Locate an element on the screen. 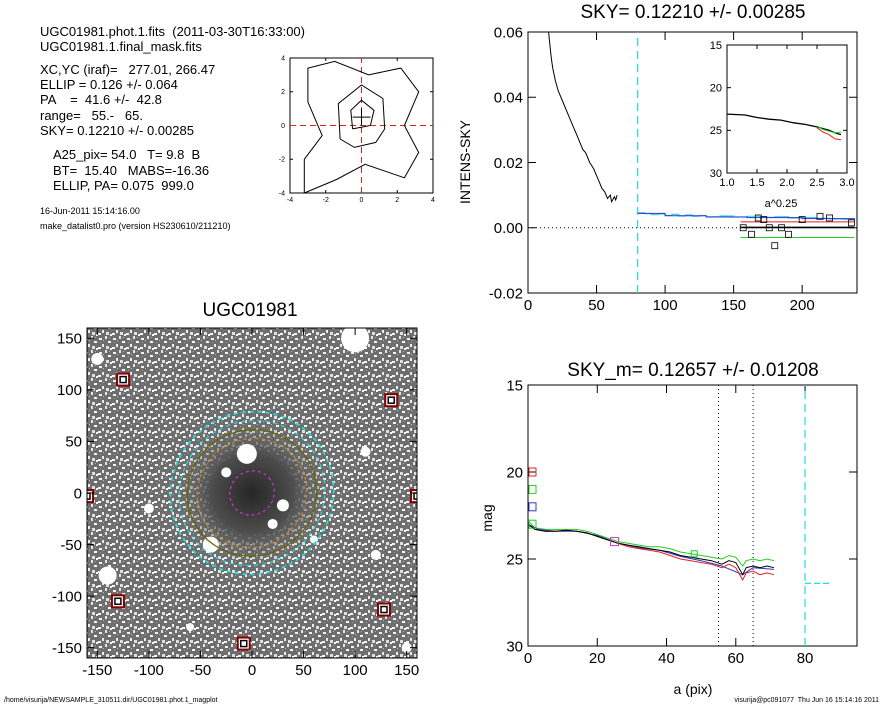 The height and width of the screenshot is (708, 885). mag-series-black is located at coordinates (651, 549).